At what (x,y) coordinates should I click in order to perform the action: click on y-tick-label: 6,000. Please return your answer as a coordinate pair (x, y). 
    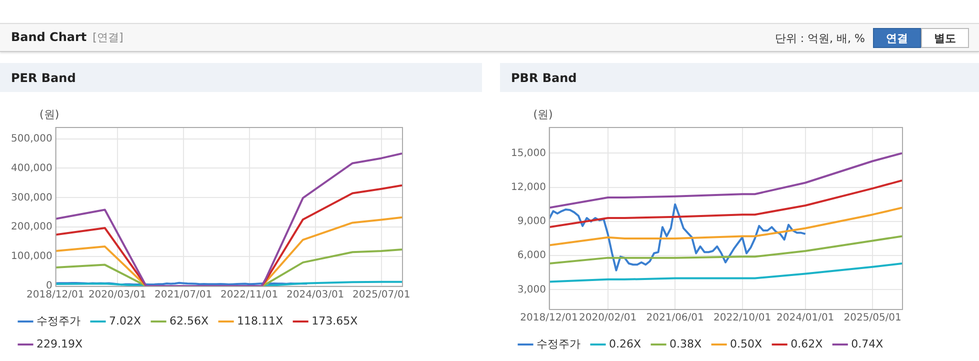
    Looking at the image, I should click on (531, 256).